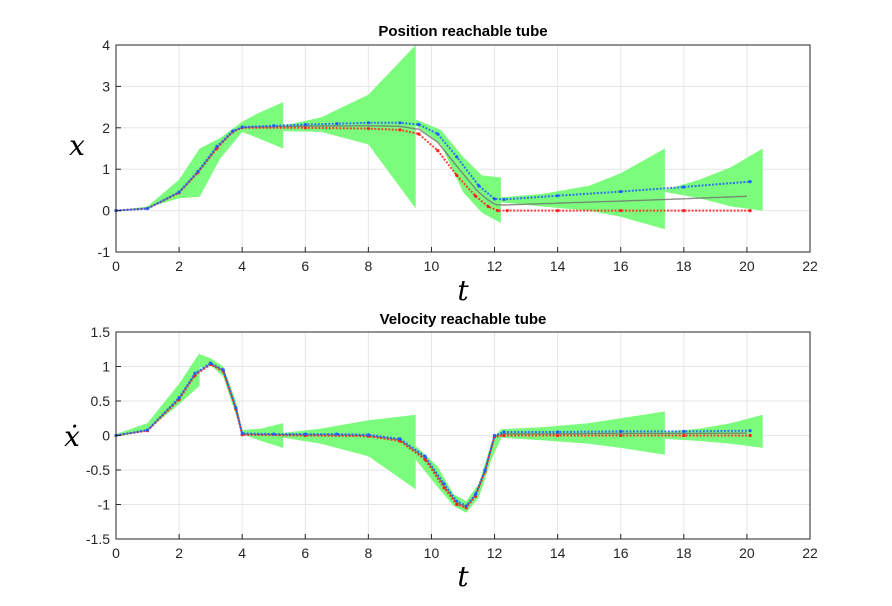 Image resolution: width=892 pixels, height=606 pixels. I want to click on position-title: Position reachable tube, so click(462, 31).